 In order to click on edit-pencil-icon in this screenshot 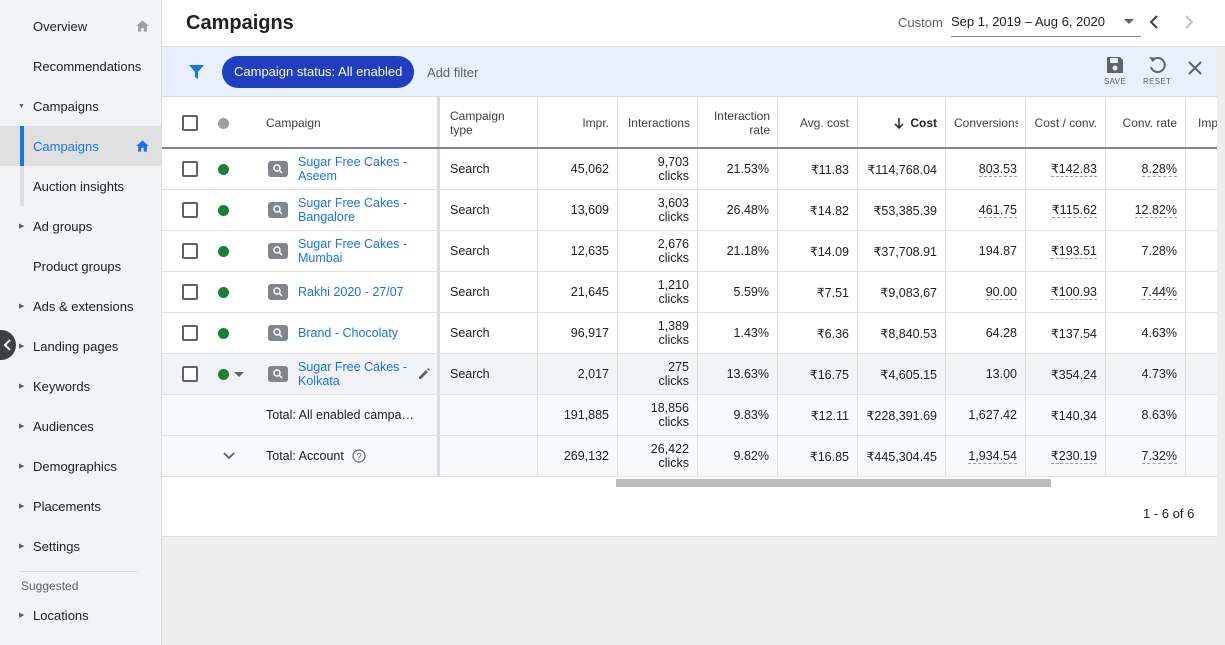, I will do `click(424, 374)`.